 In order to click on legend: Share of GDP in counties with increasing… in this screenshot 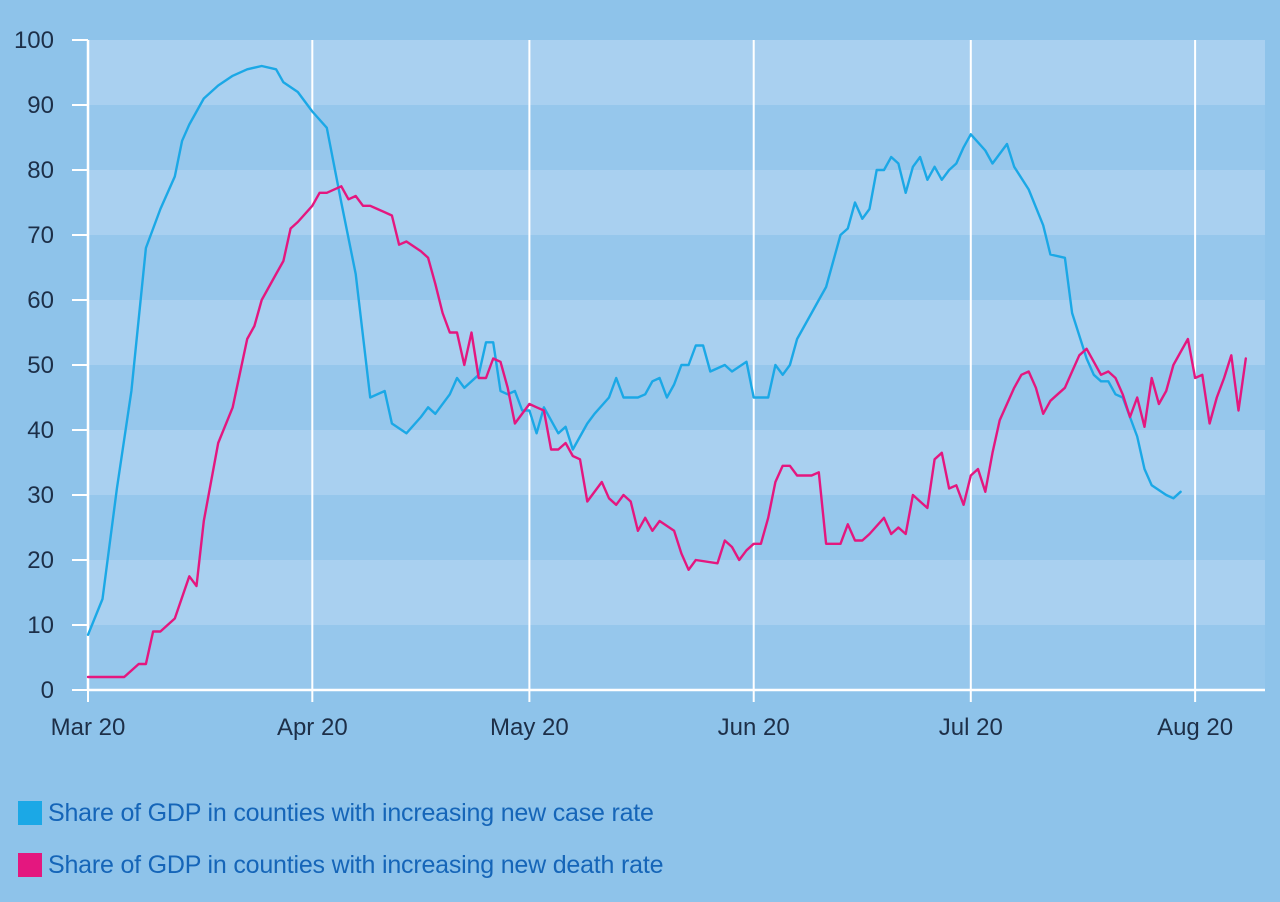, I will do `click(340, 850)`.